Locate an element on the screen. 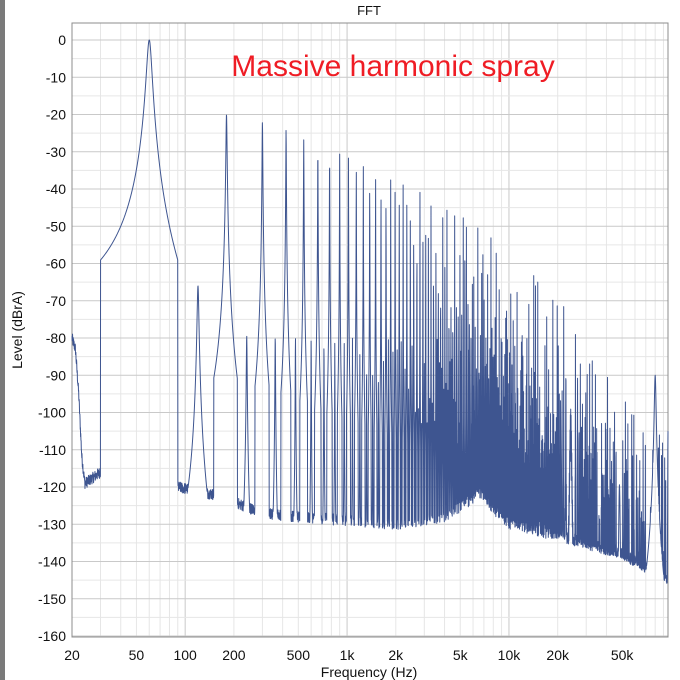  x-tick-label: 2k is located at coordinates (396, 655).